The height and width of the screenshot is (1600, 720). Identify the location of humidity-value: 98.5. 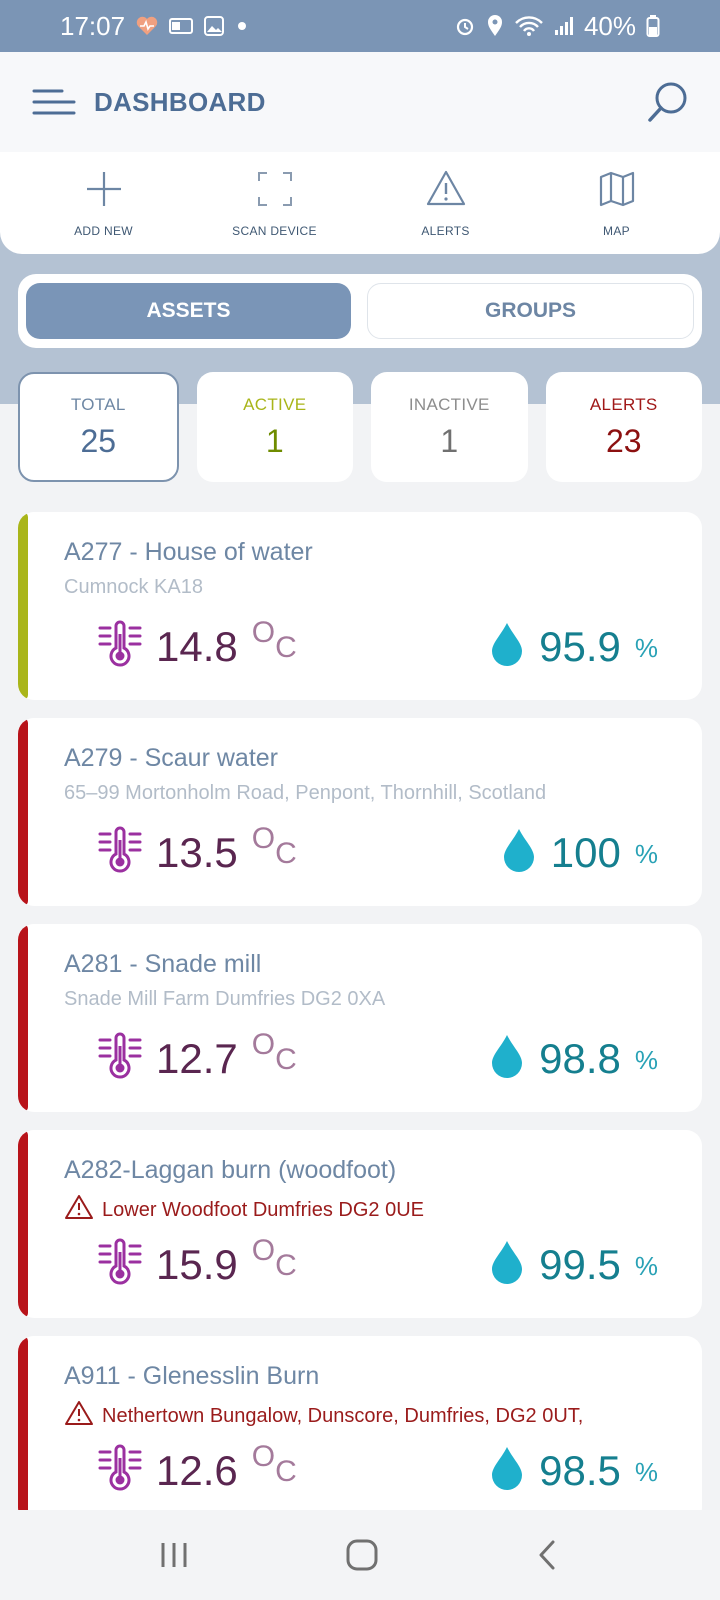
(580, 1470).